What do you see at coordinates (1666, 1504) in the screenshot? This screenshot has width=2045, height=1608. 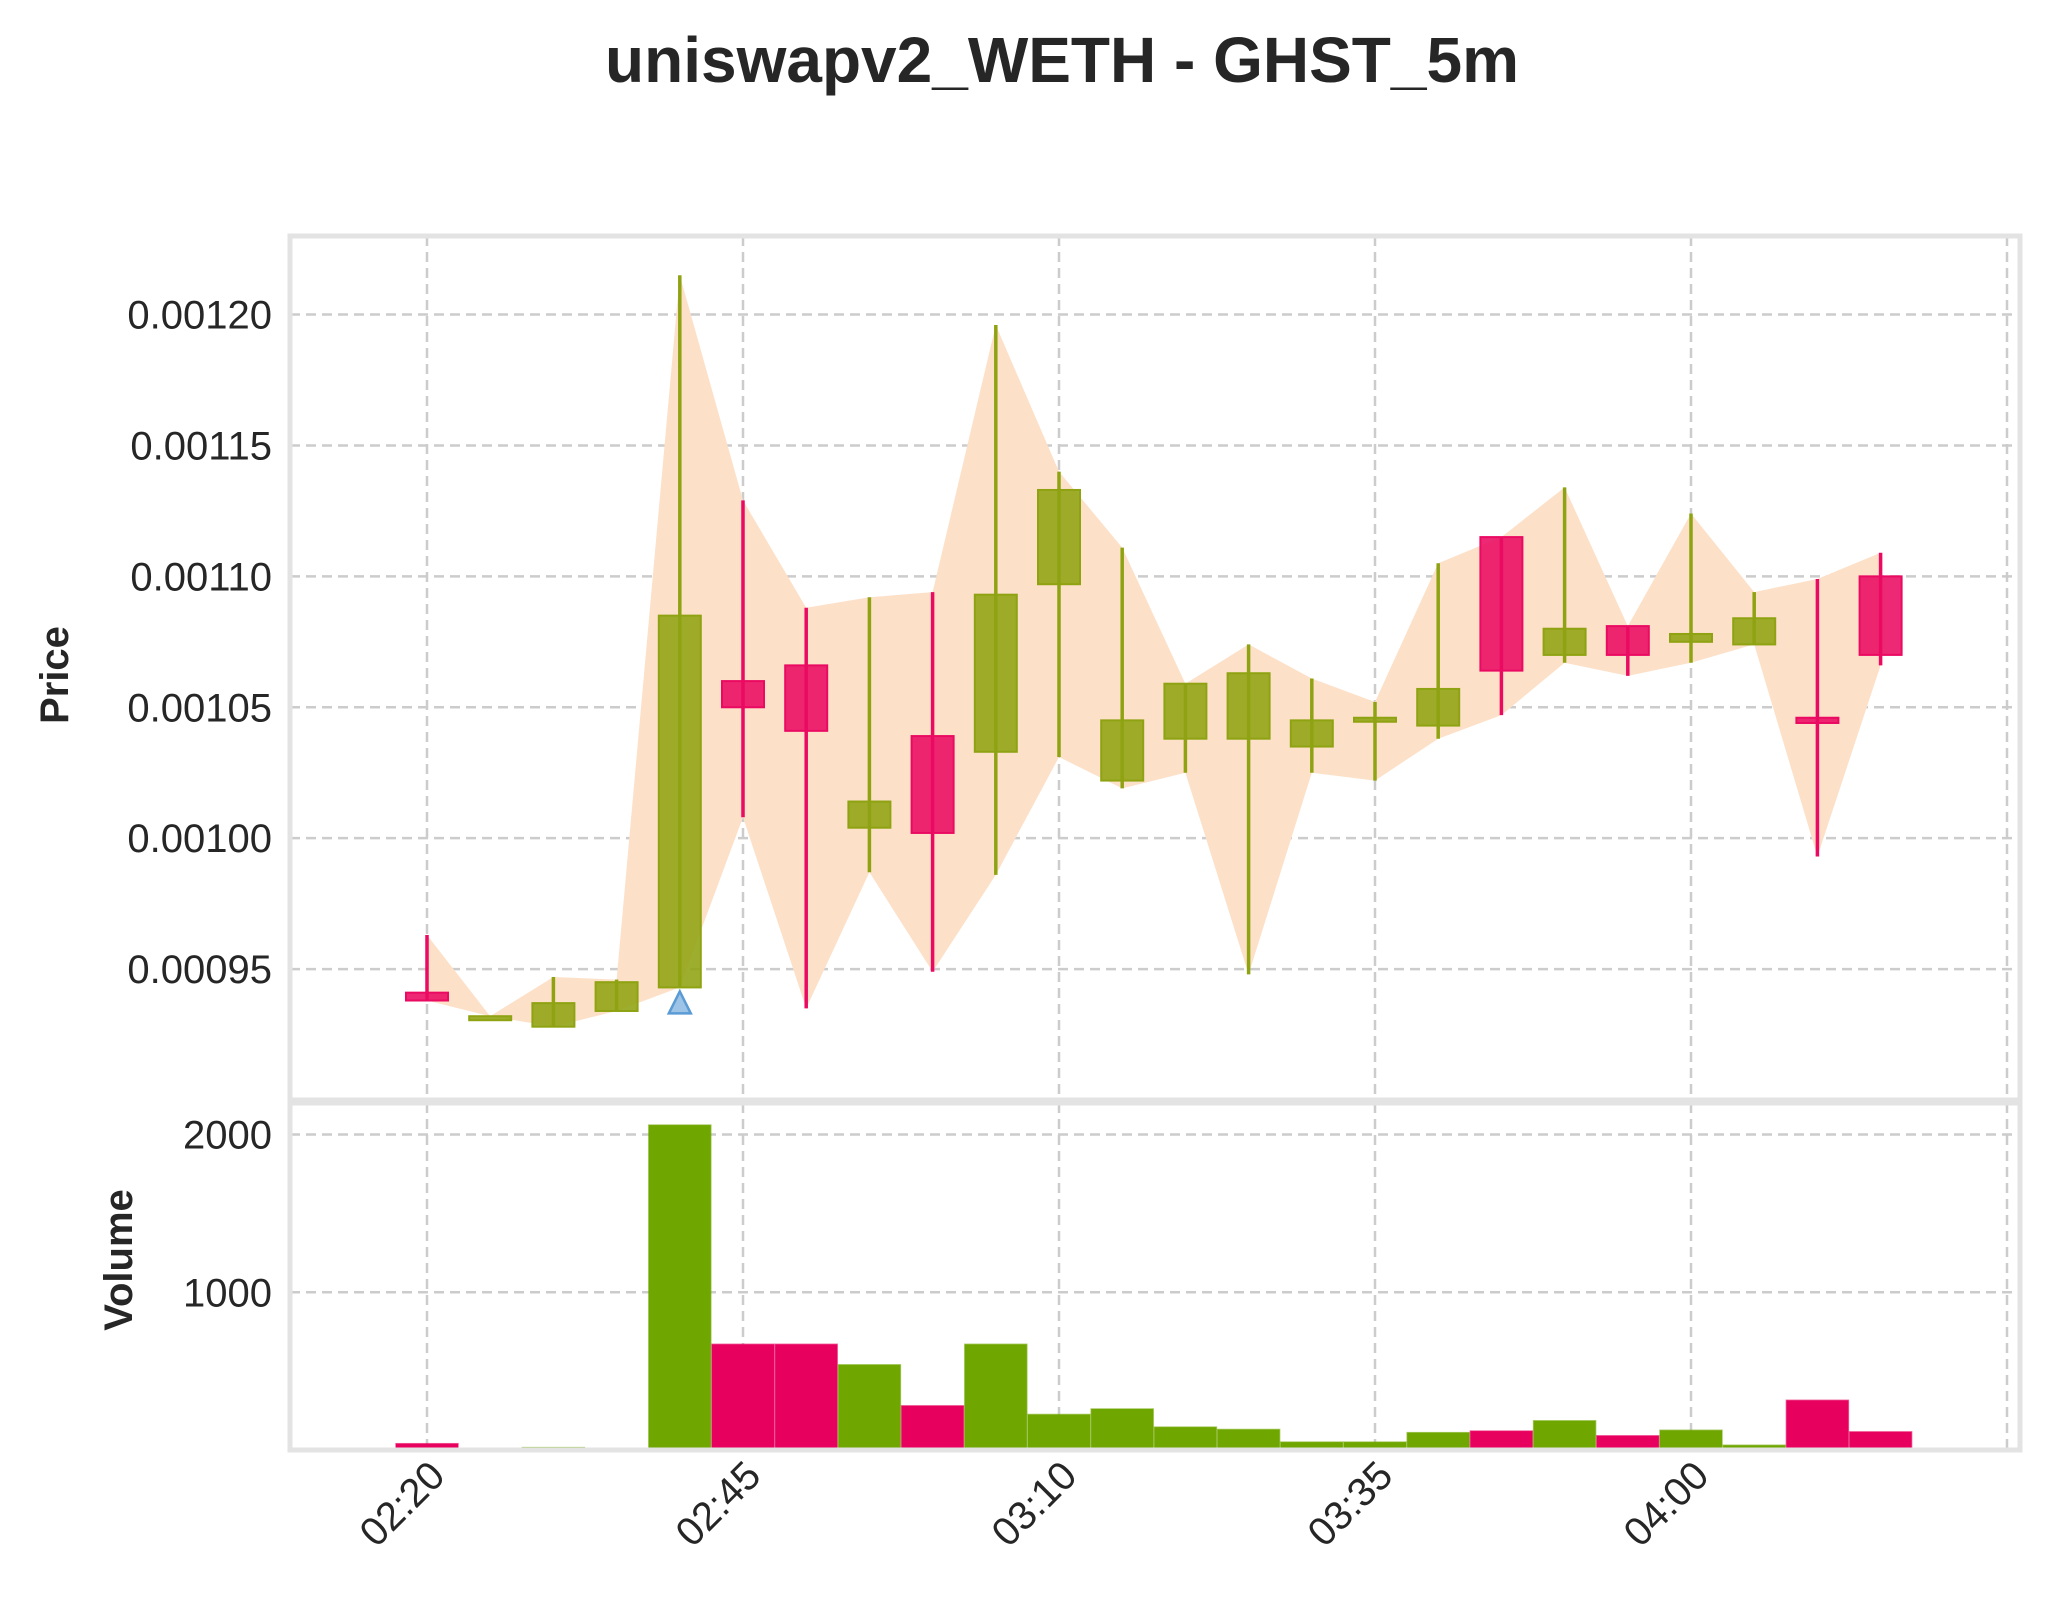 I see `x-tick-label: 04:00` at bounding box center [1666, 1504].